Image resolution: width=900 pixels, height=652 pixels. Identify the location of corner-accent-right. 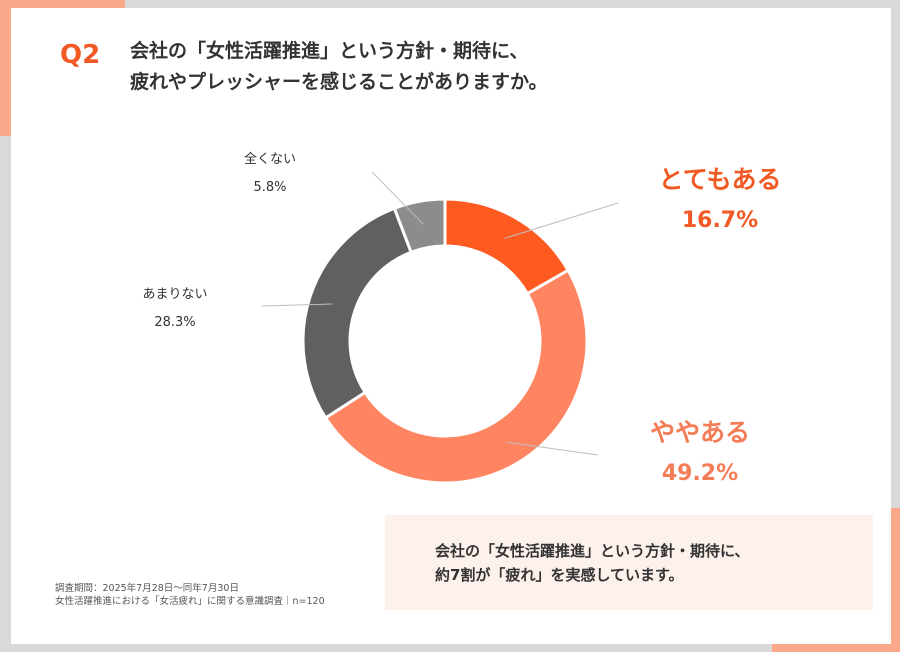
(895, 580).